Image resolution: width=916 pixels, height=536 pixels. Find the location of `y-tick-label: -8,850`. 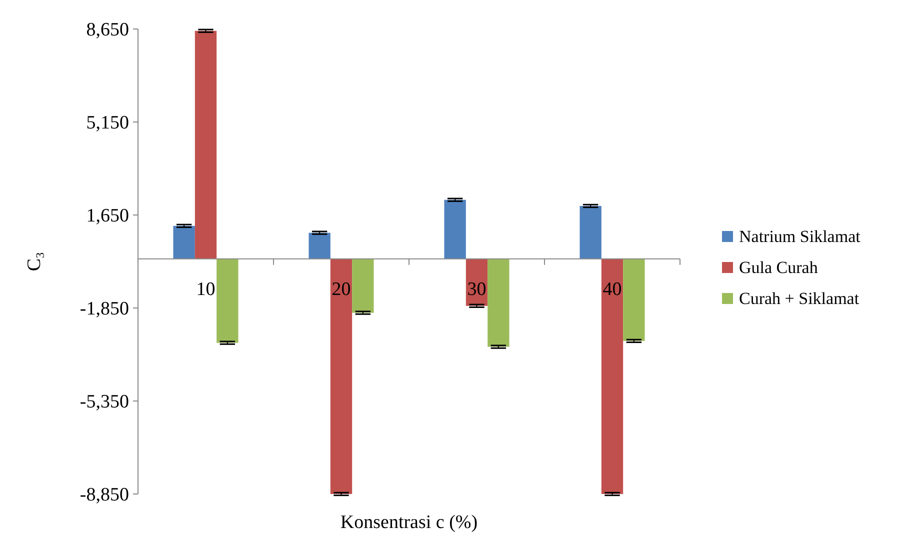

y-tick-label: -8,850 is located at coordinates (104, 495).